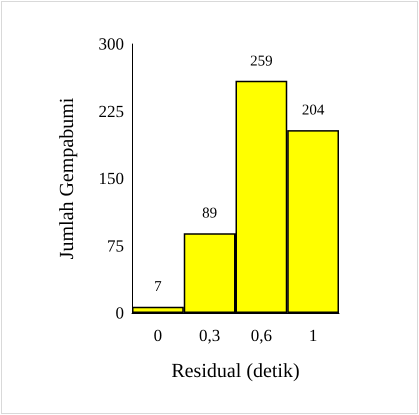 The width and height of the screenshot is (419, 415). Describe the element at coordinates (313, 335) in the screenshot. I see `x-tick-label: 1` at that location.